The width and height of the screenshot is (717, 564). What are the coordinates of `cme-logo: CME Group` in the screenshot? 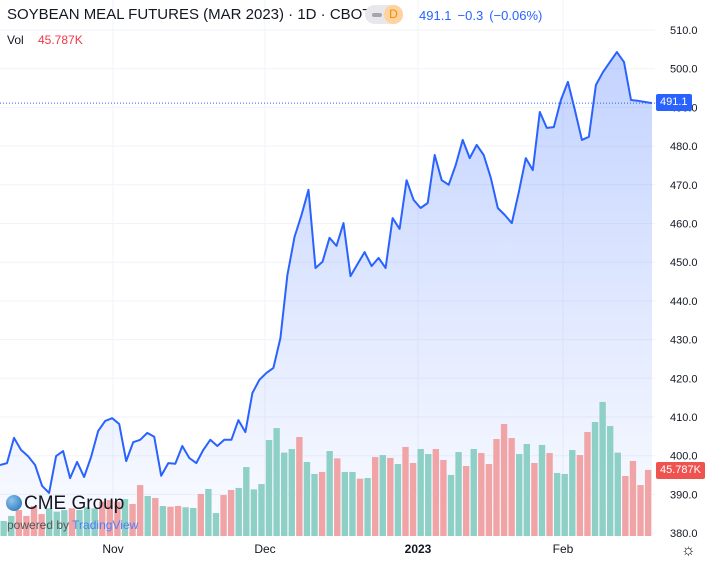 It's located at (65, 504).